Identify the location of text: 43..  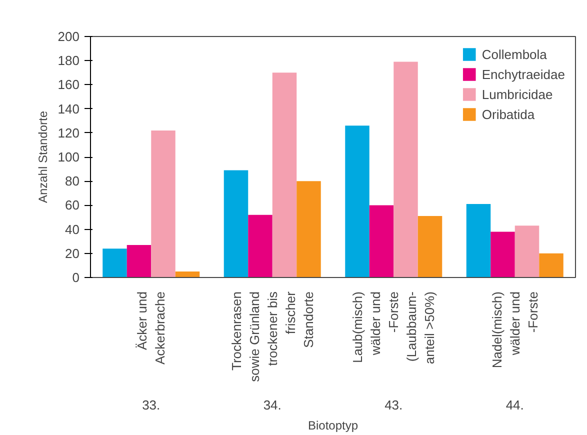
(393, 405).